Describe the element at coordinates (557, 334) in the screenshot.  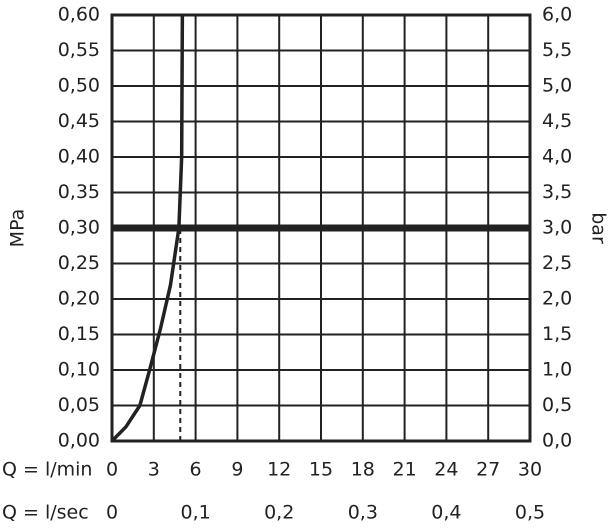
I see `y2-tick-label: 1,5` at that location.